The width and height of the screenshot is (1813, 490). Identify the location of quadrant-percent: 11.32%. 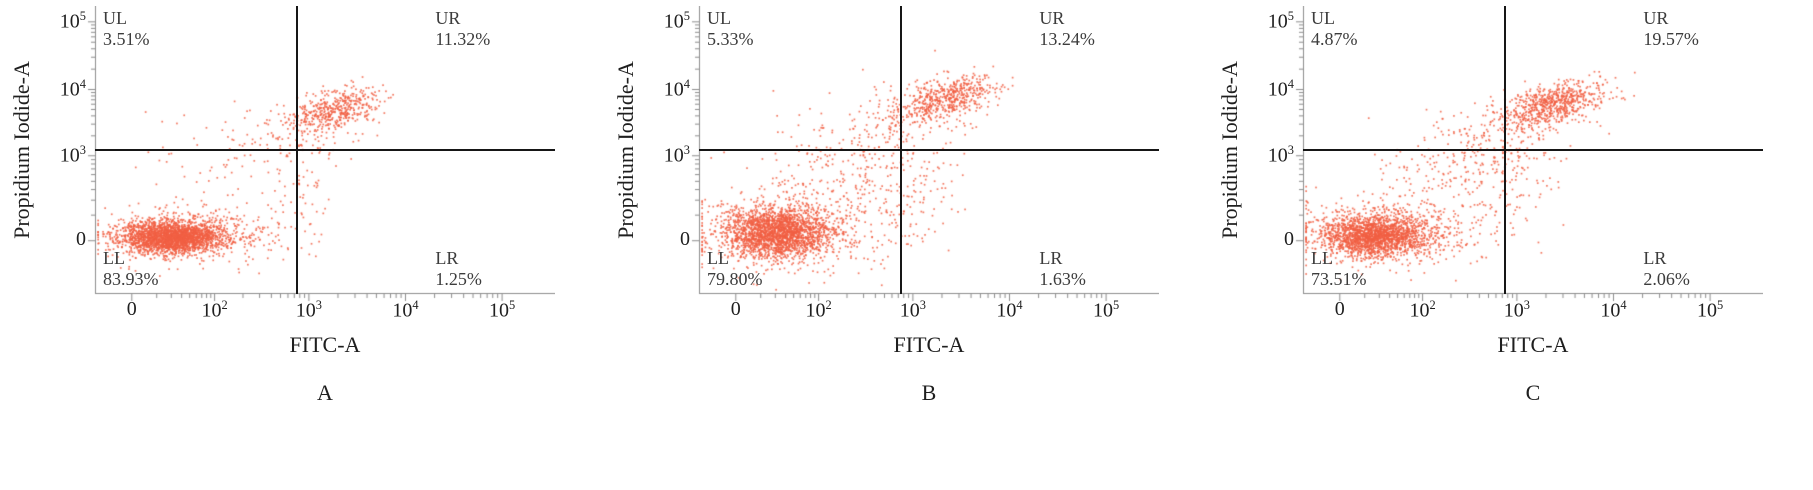
(463, 39).